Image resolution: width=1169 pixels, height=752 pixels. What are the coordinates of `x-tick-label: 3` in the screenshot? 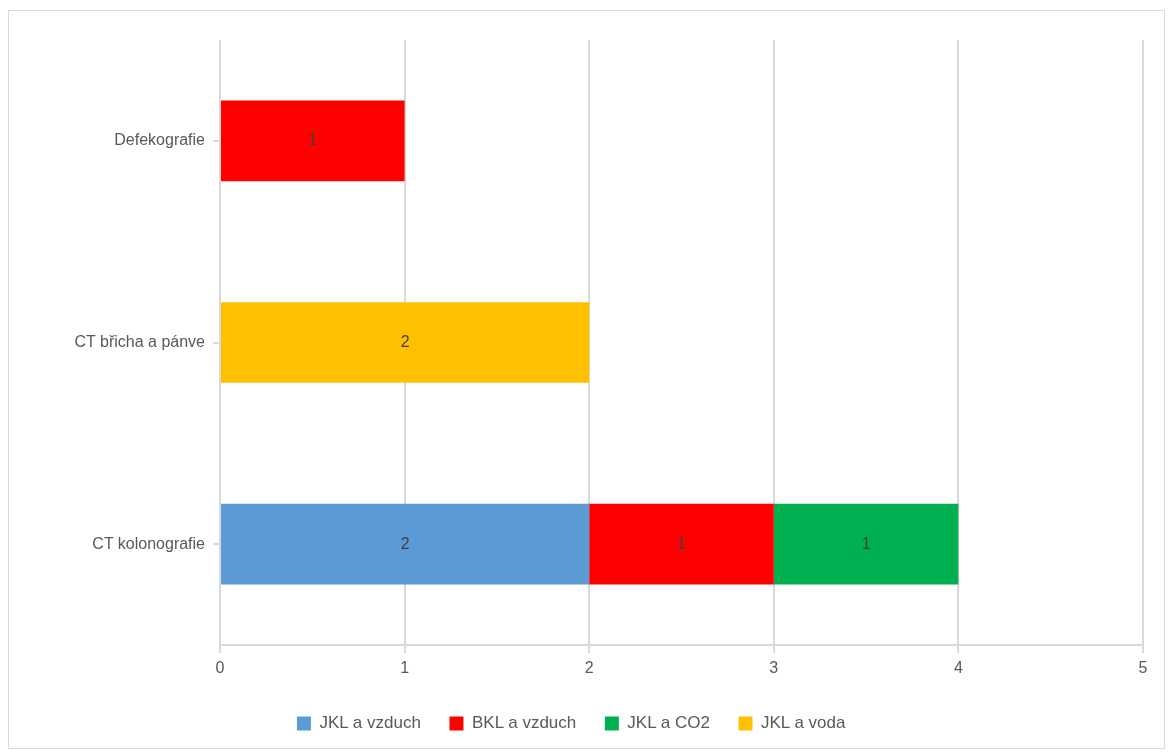 It's located at (774, 668).